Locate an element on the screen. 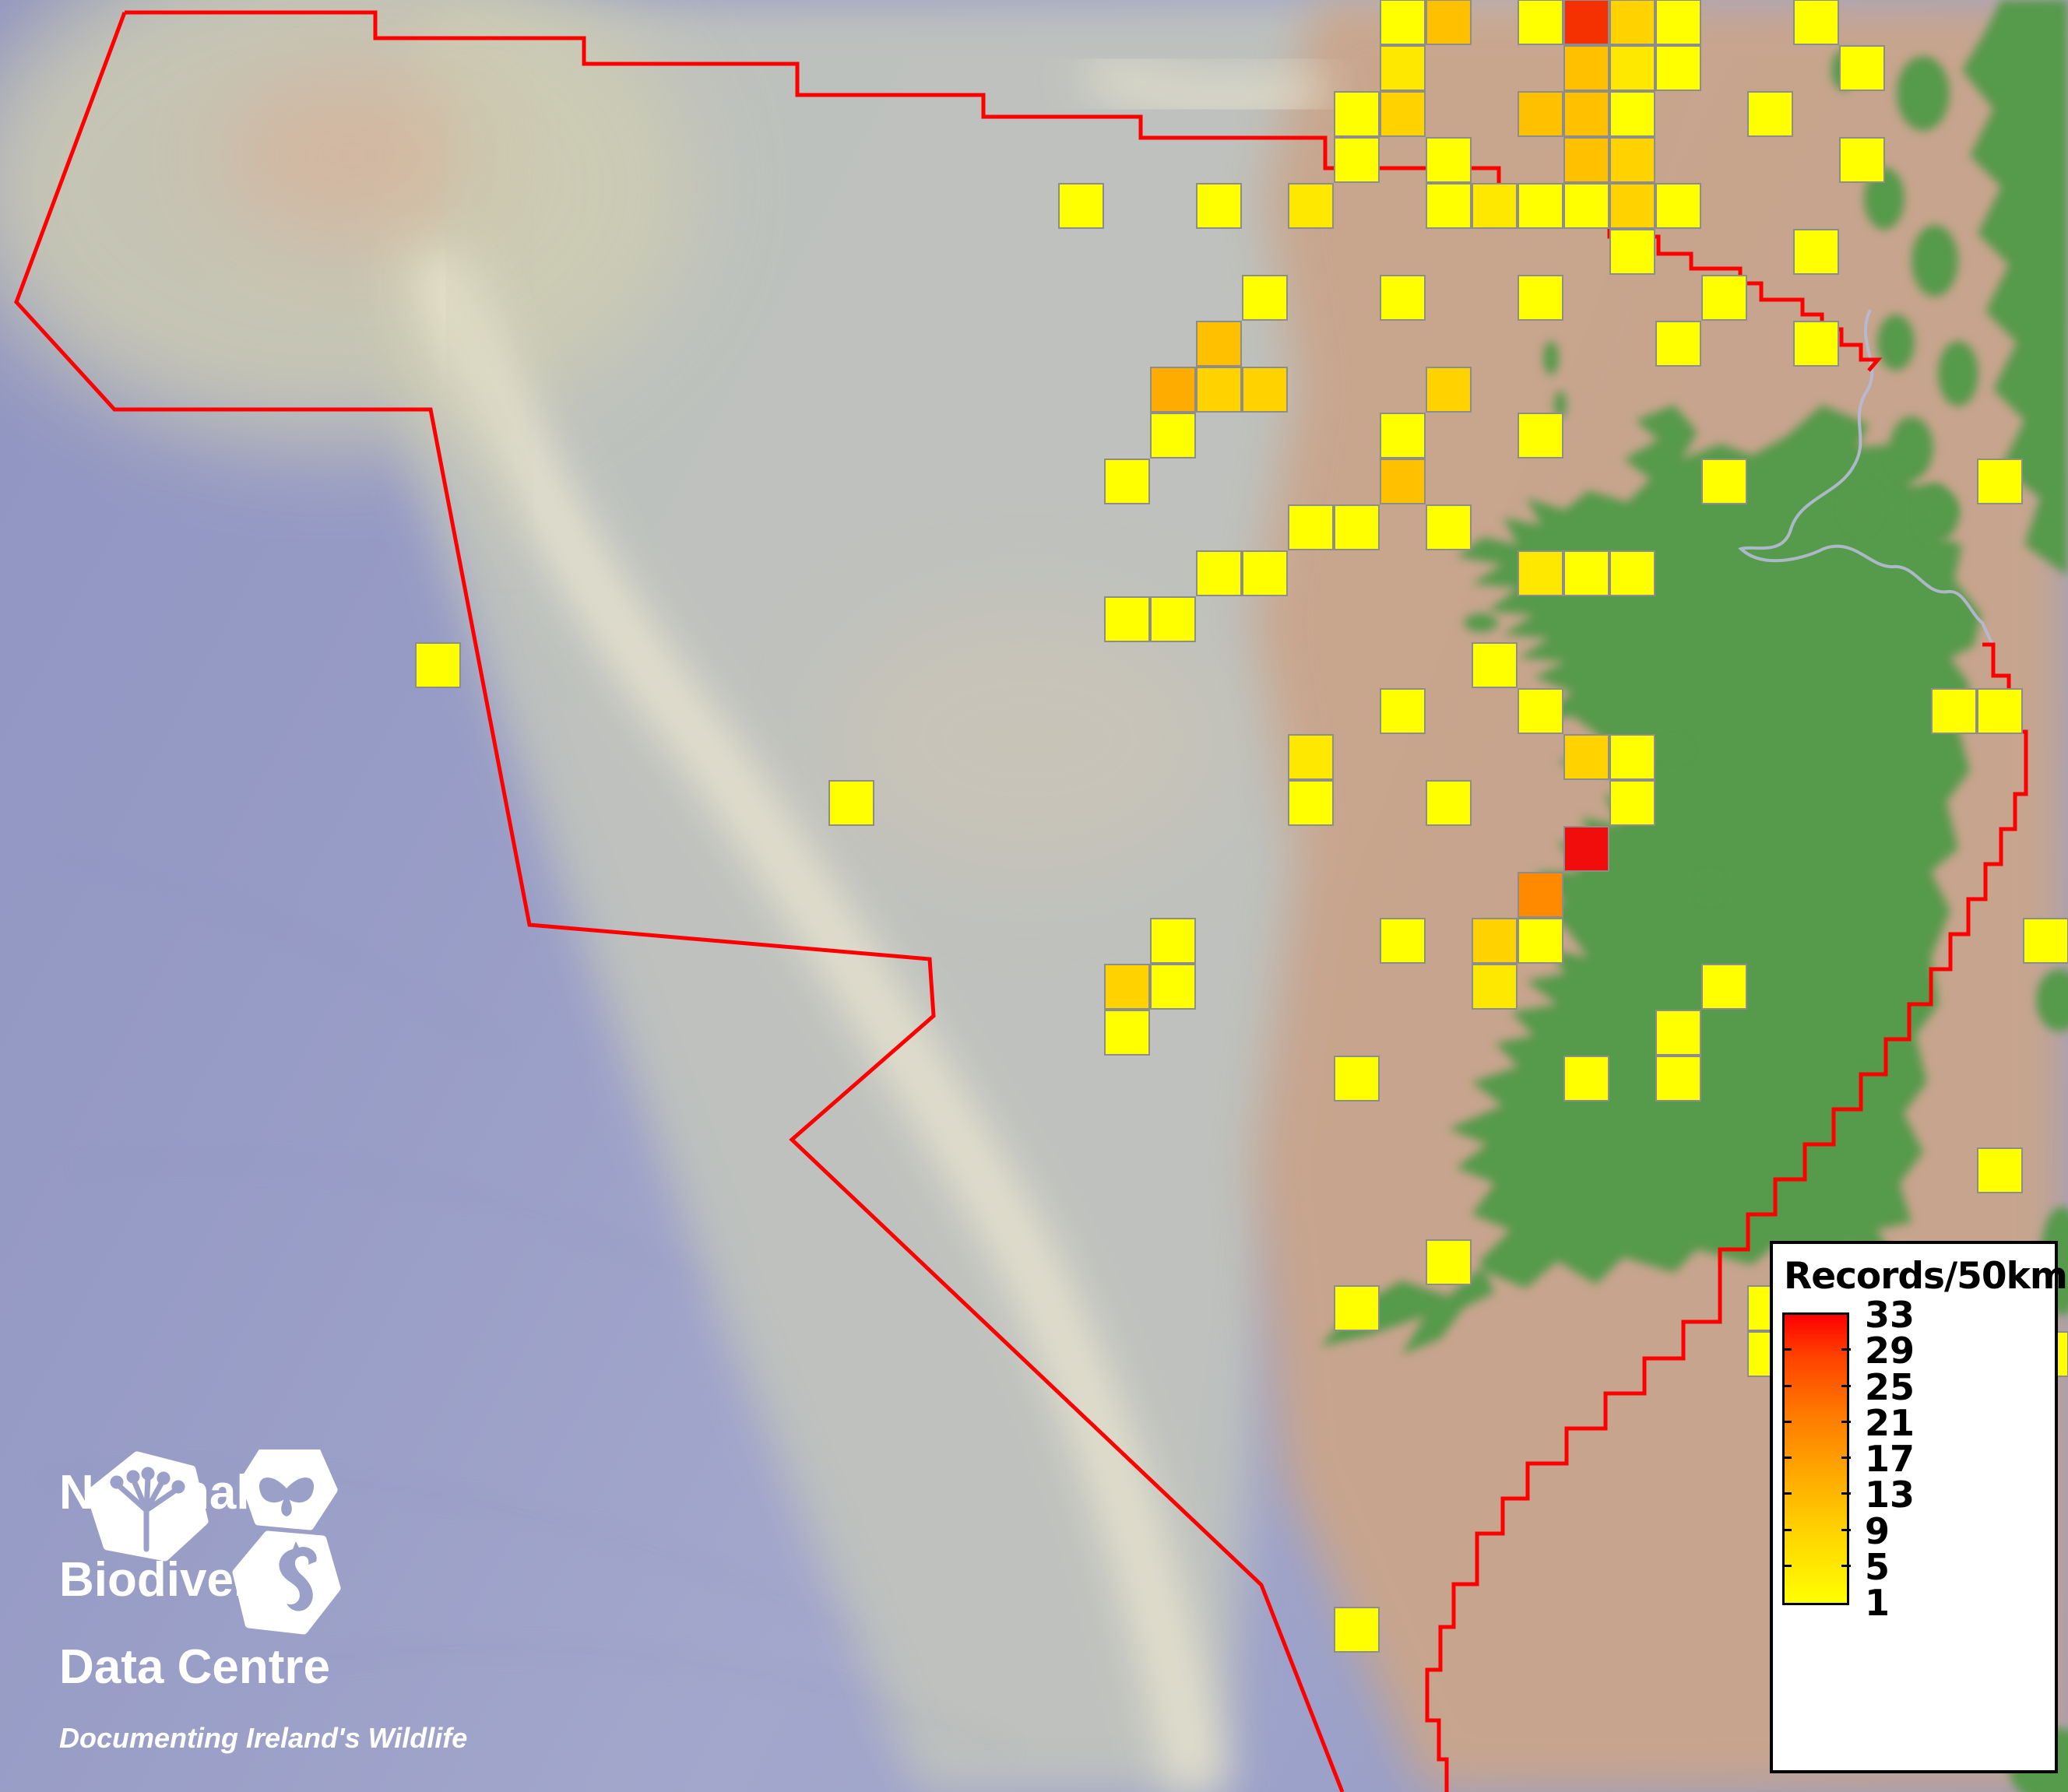 The width and height of the screenshot is (2068, 1792). logo-tagline: Documenting Ireland's Wildlife is located at coordinates (263, 1738).